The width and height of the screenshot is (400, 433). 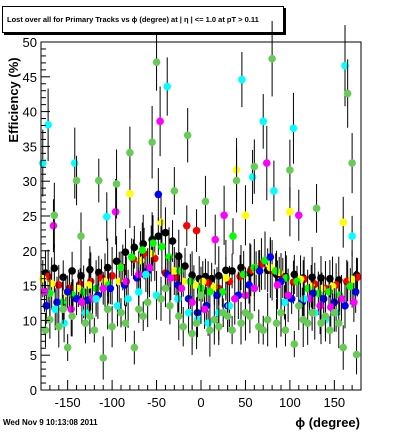 I want to click on x-tick-label: 50, so click(x=245, y=402).